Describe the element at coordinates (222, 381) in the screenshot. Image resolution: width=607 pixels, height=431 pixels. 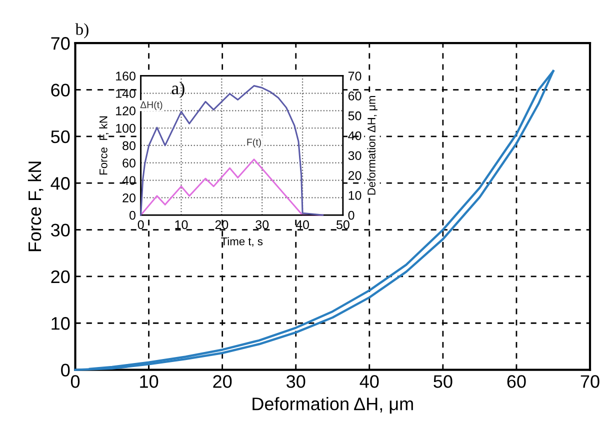
I see `x-tick-label: 20` at that location.